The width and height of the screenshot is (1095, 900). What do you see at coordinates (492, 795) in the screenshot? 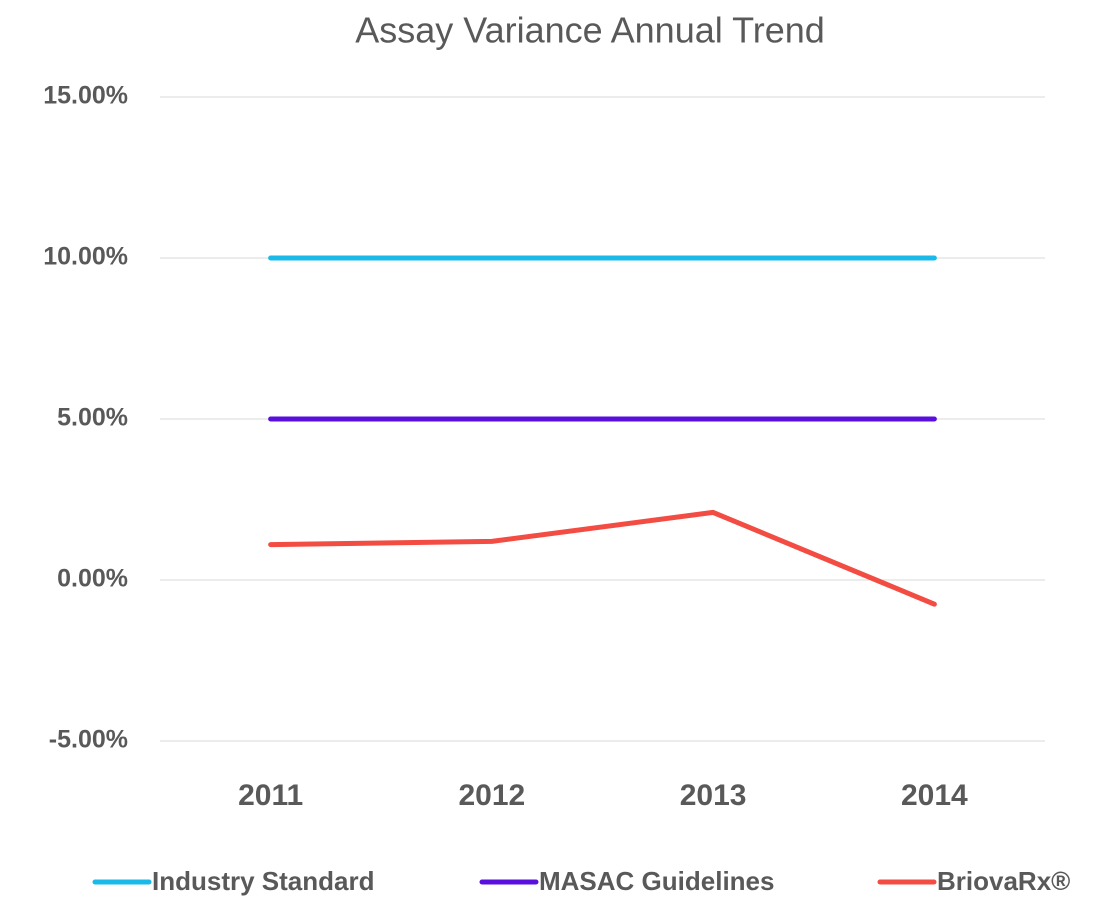
I see `x-tick-label: 2012` at bounding box center [492, 795].